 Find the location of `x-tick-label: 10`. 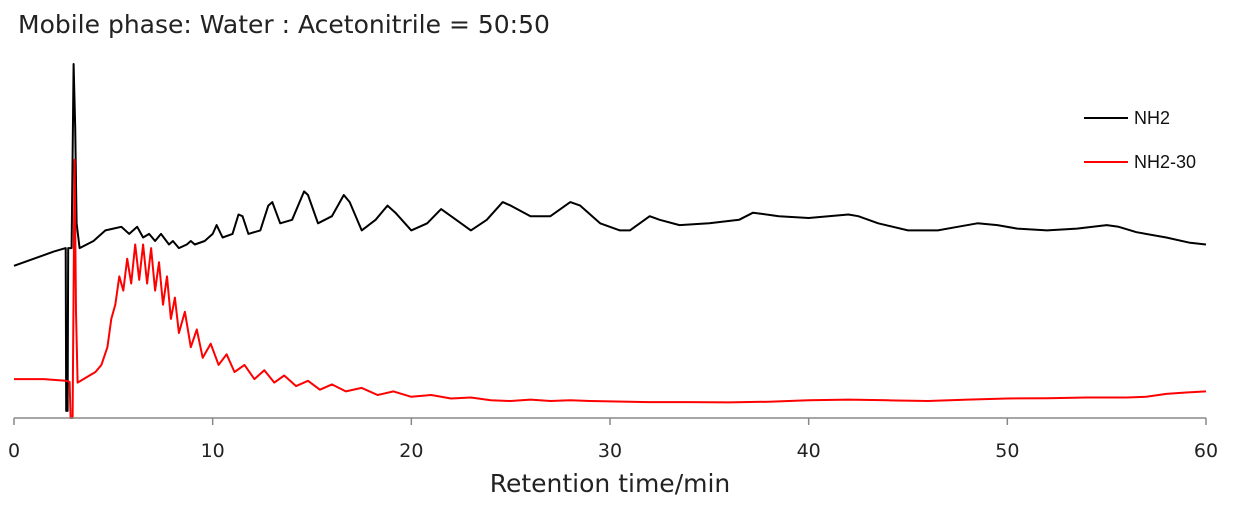

x-tick-label: 10 is located at coordinates (213, 451).